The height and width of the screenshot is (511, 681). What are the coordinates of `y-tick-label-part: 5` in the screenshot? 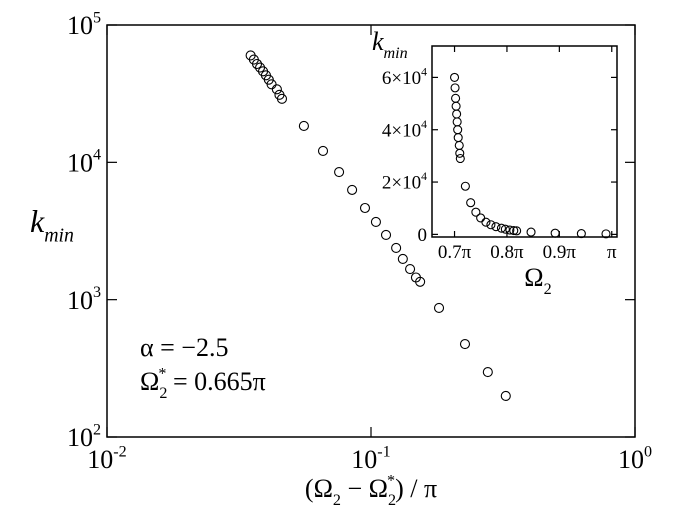 It's located at (97, 17).